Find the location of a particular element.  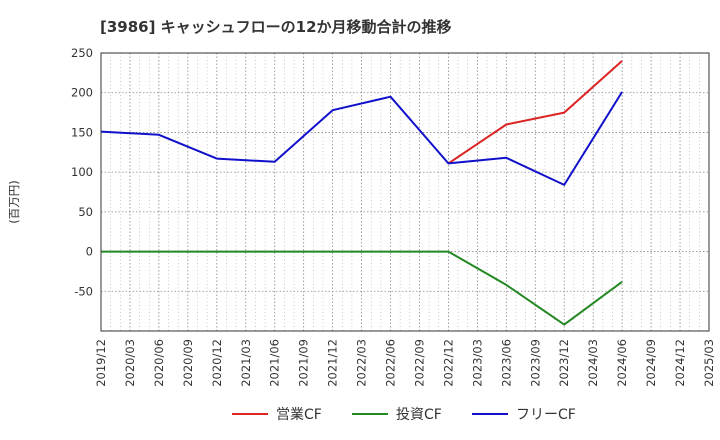

x-tick-label-21: 2025/03 is located at coordinates (709, 363).